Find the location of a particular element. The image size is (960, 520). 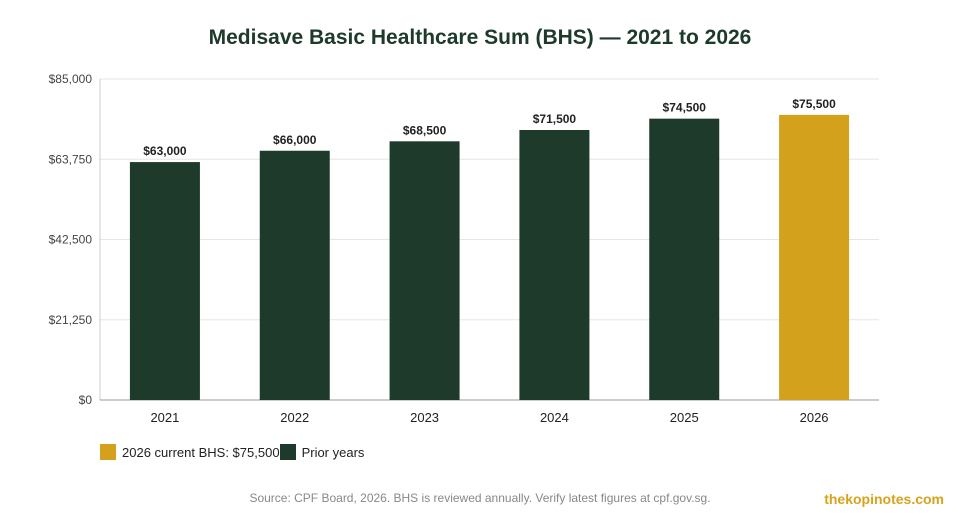

x-tick-label: 2026 is located at coordinates (814, 417).